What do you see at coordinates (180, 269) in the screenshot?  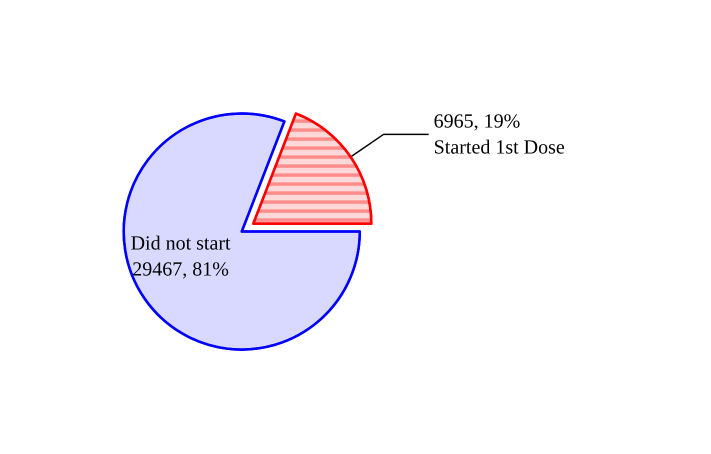 I see `data-label: 29467, 81%` at bounding box center [180, 269].